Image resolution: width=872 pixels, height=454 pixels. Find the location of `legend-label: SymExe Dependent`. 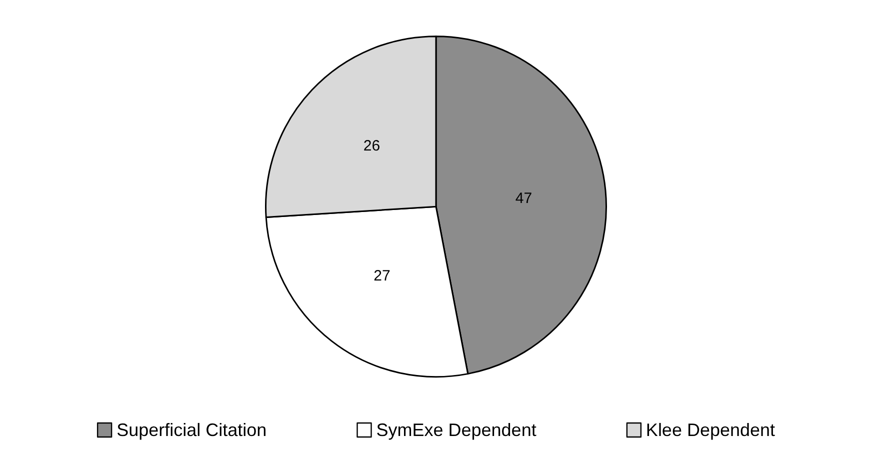

legend-label: SymExe Dependent is located at coordinates (456, 430).